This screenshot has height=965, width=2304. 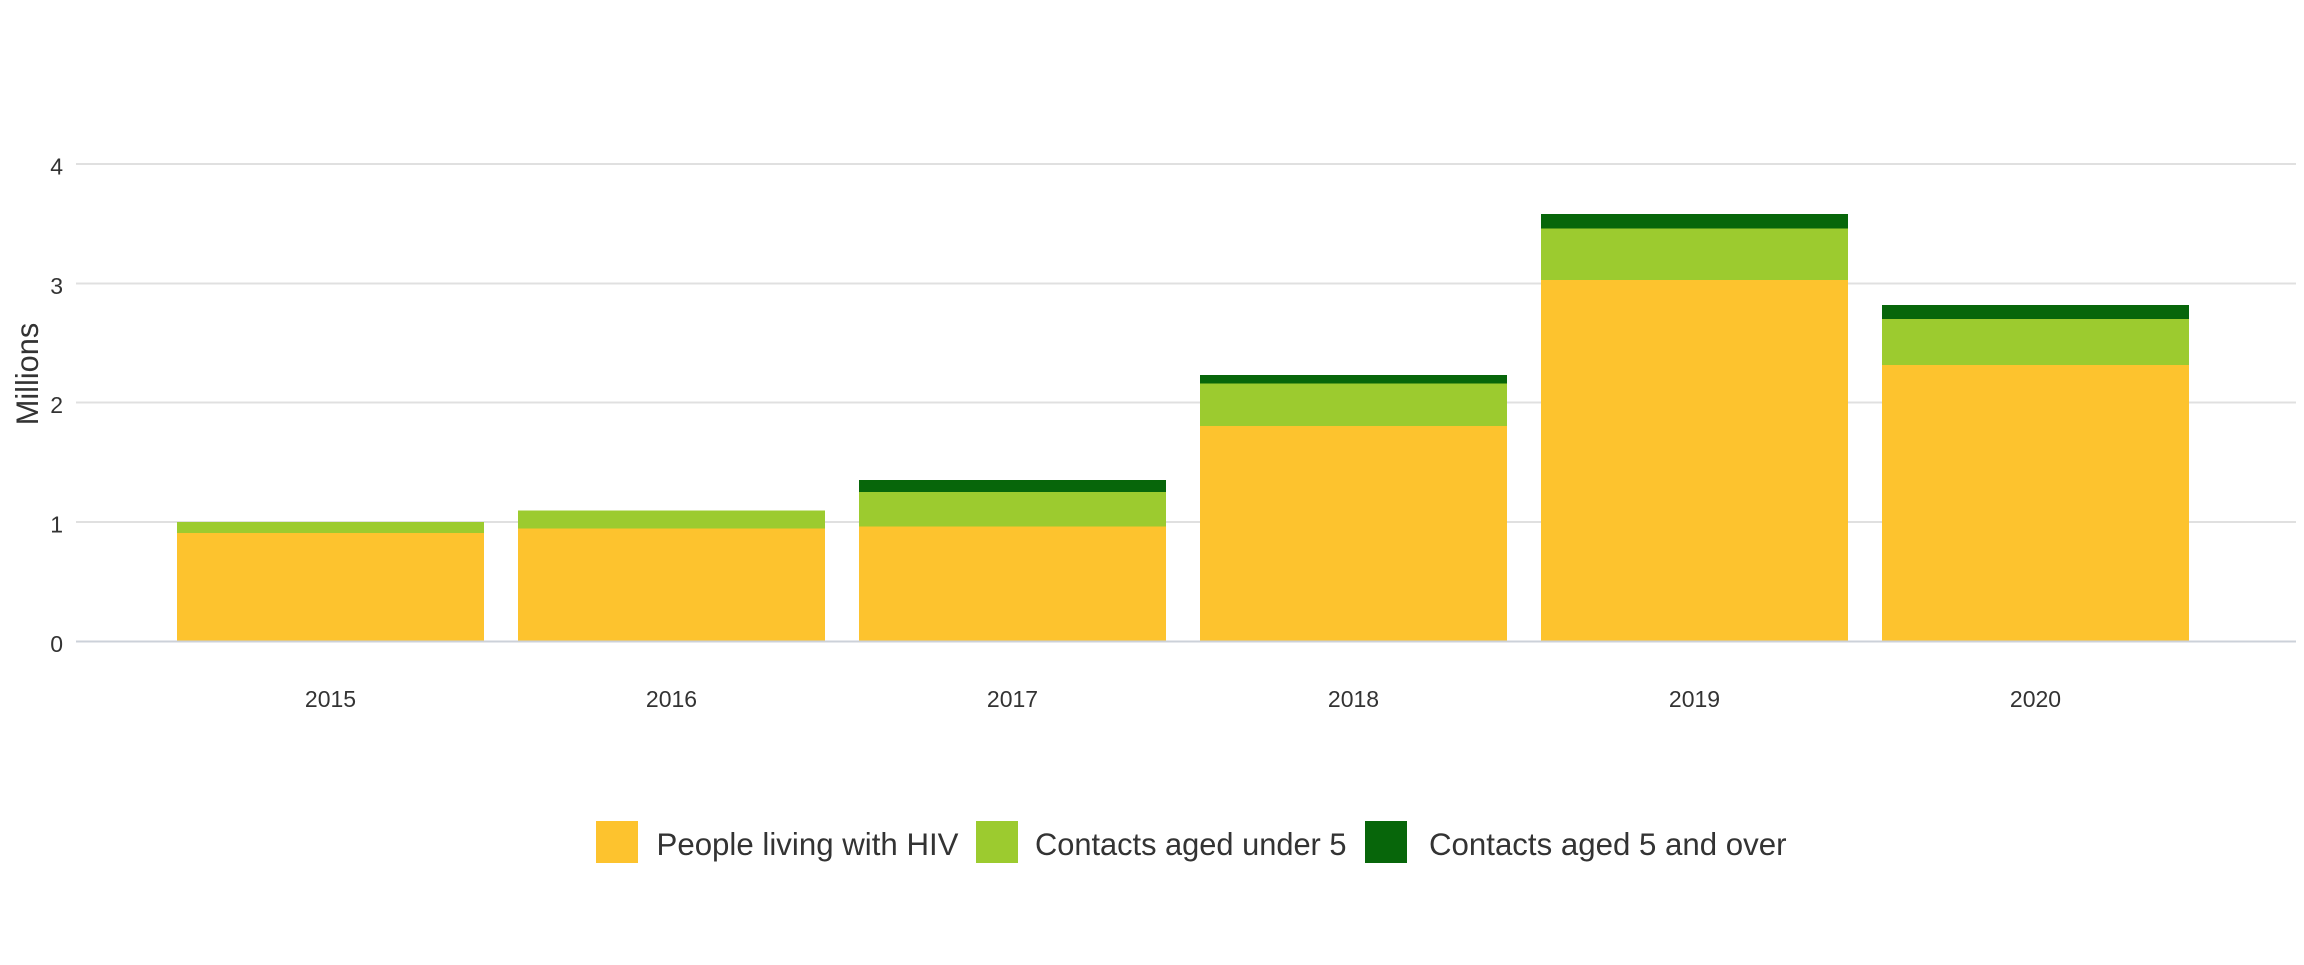 I want to click on svg-text: 2015, so click(x=330, y=699).